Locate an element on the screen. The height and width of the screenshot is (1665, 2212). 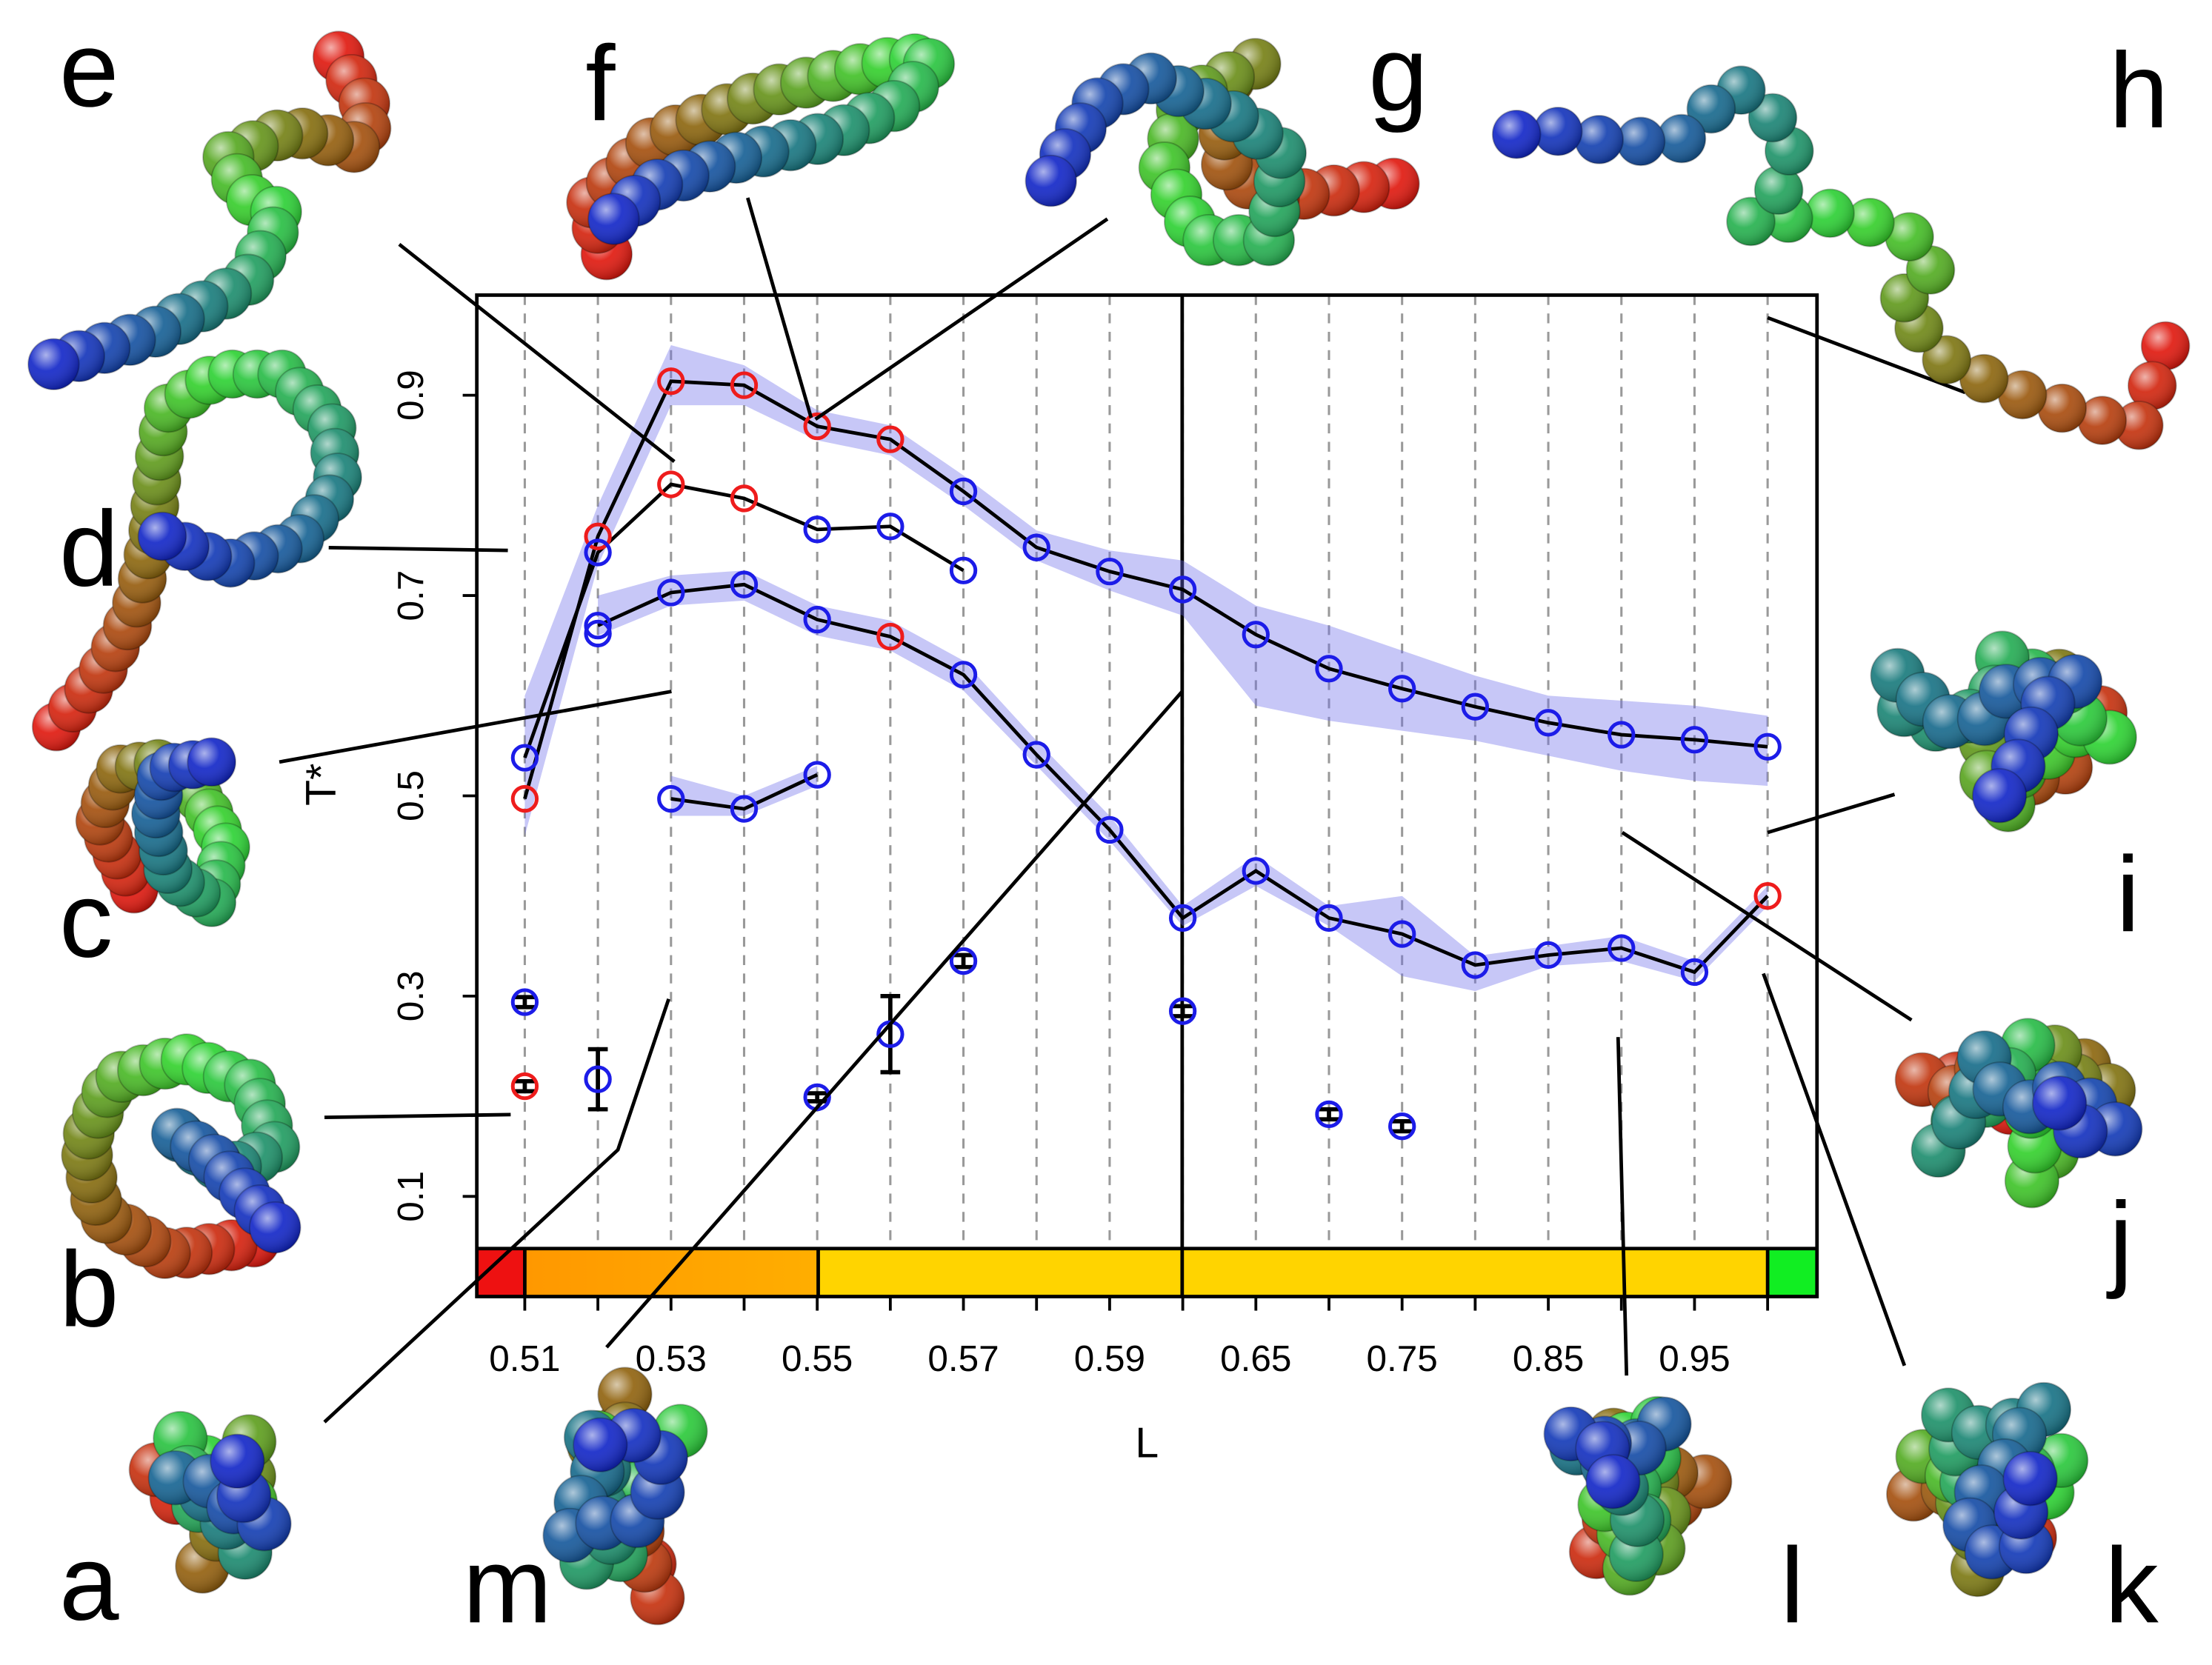
panel-letter: d is located at coordinates (89, 549).